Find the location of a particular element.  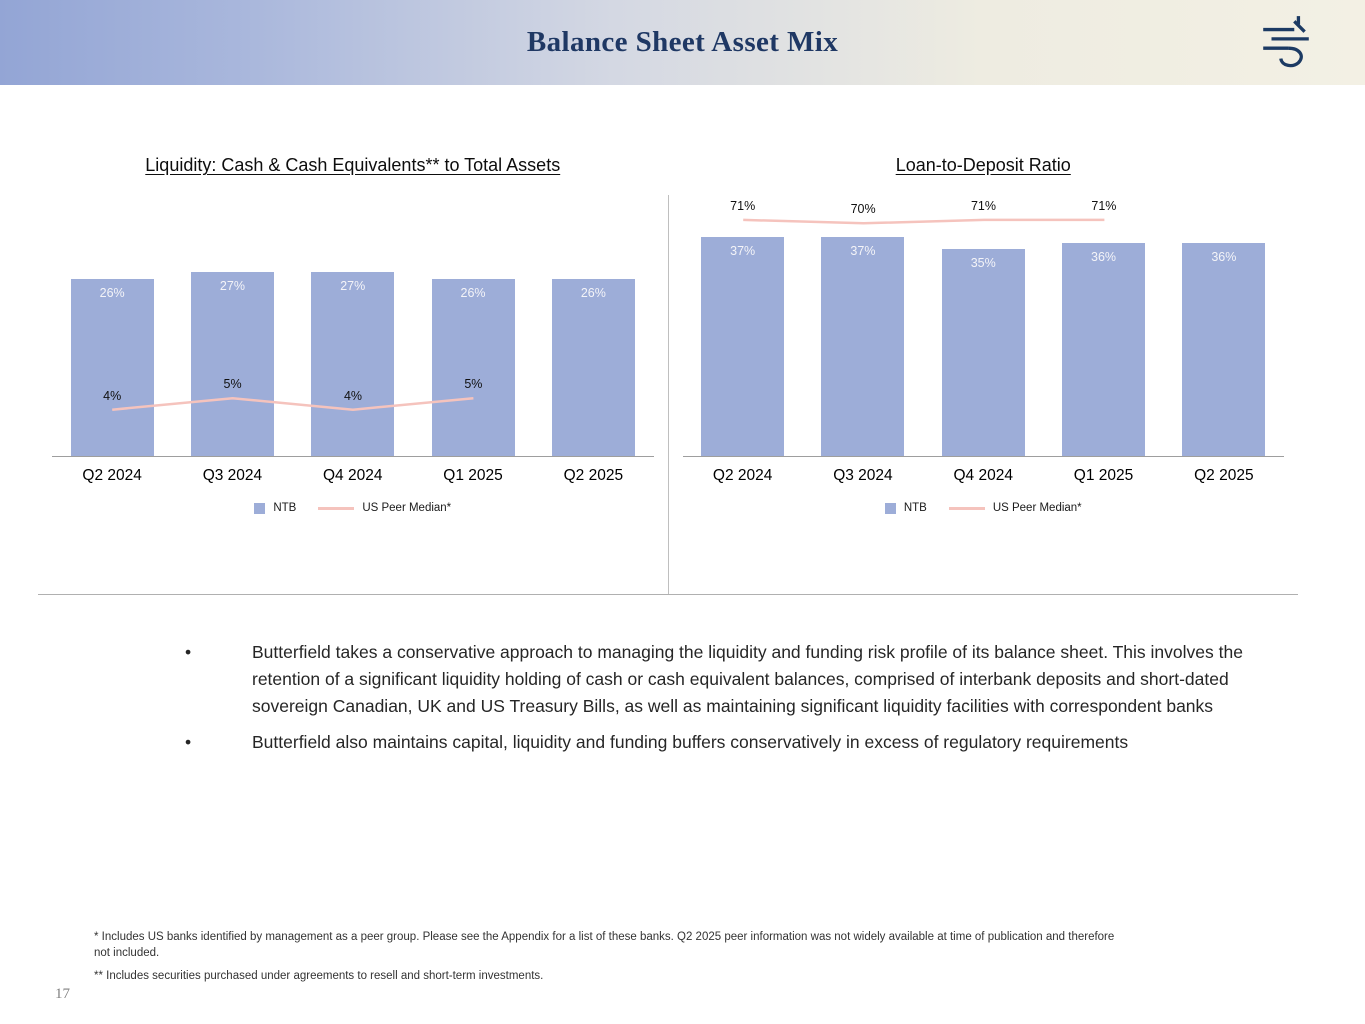

loan-to-deposit-plot-area: 37% 37% 35% 36% 36% 71% 70% 71% 71% is located at coordinates (983, 323).